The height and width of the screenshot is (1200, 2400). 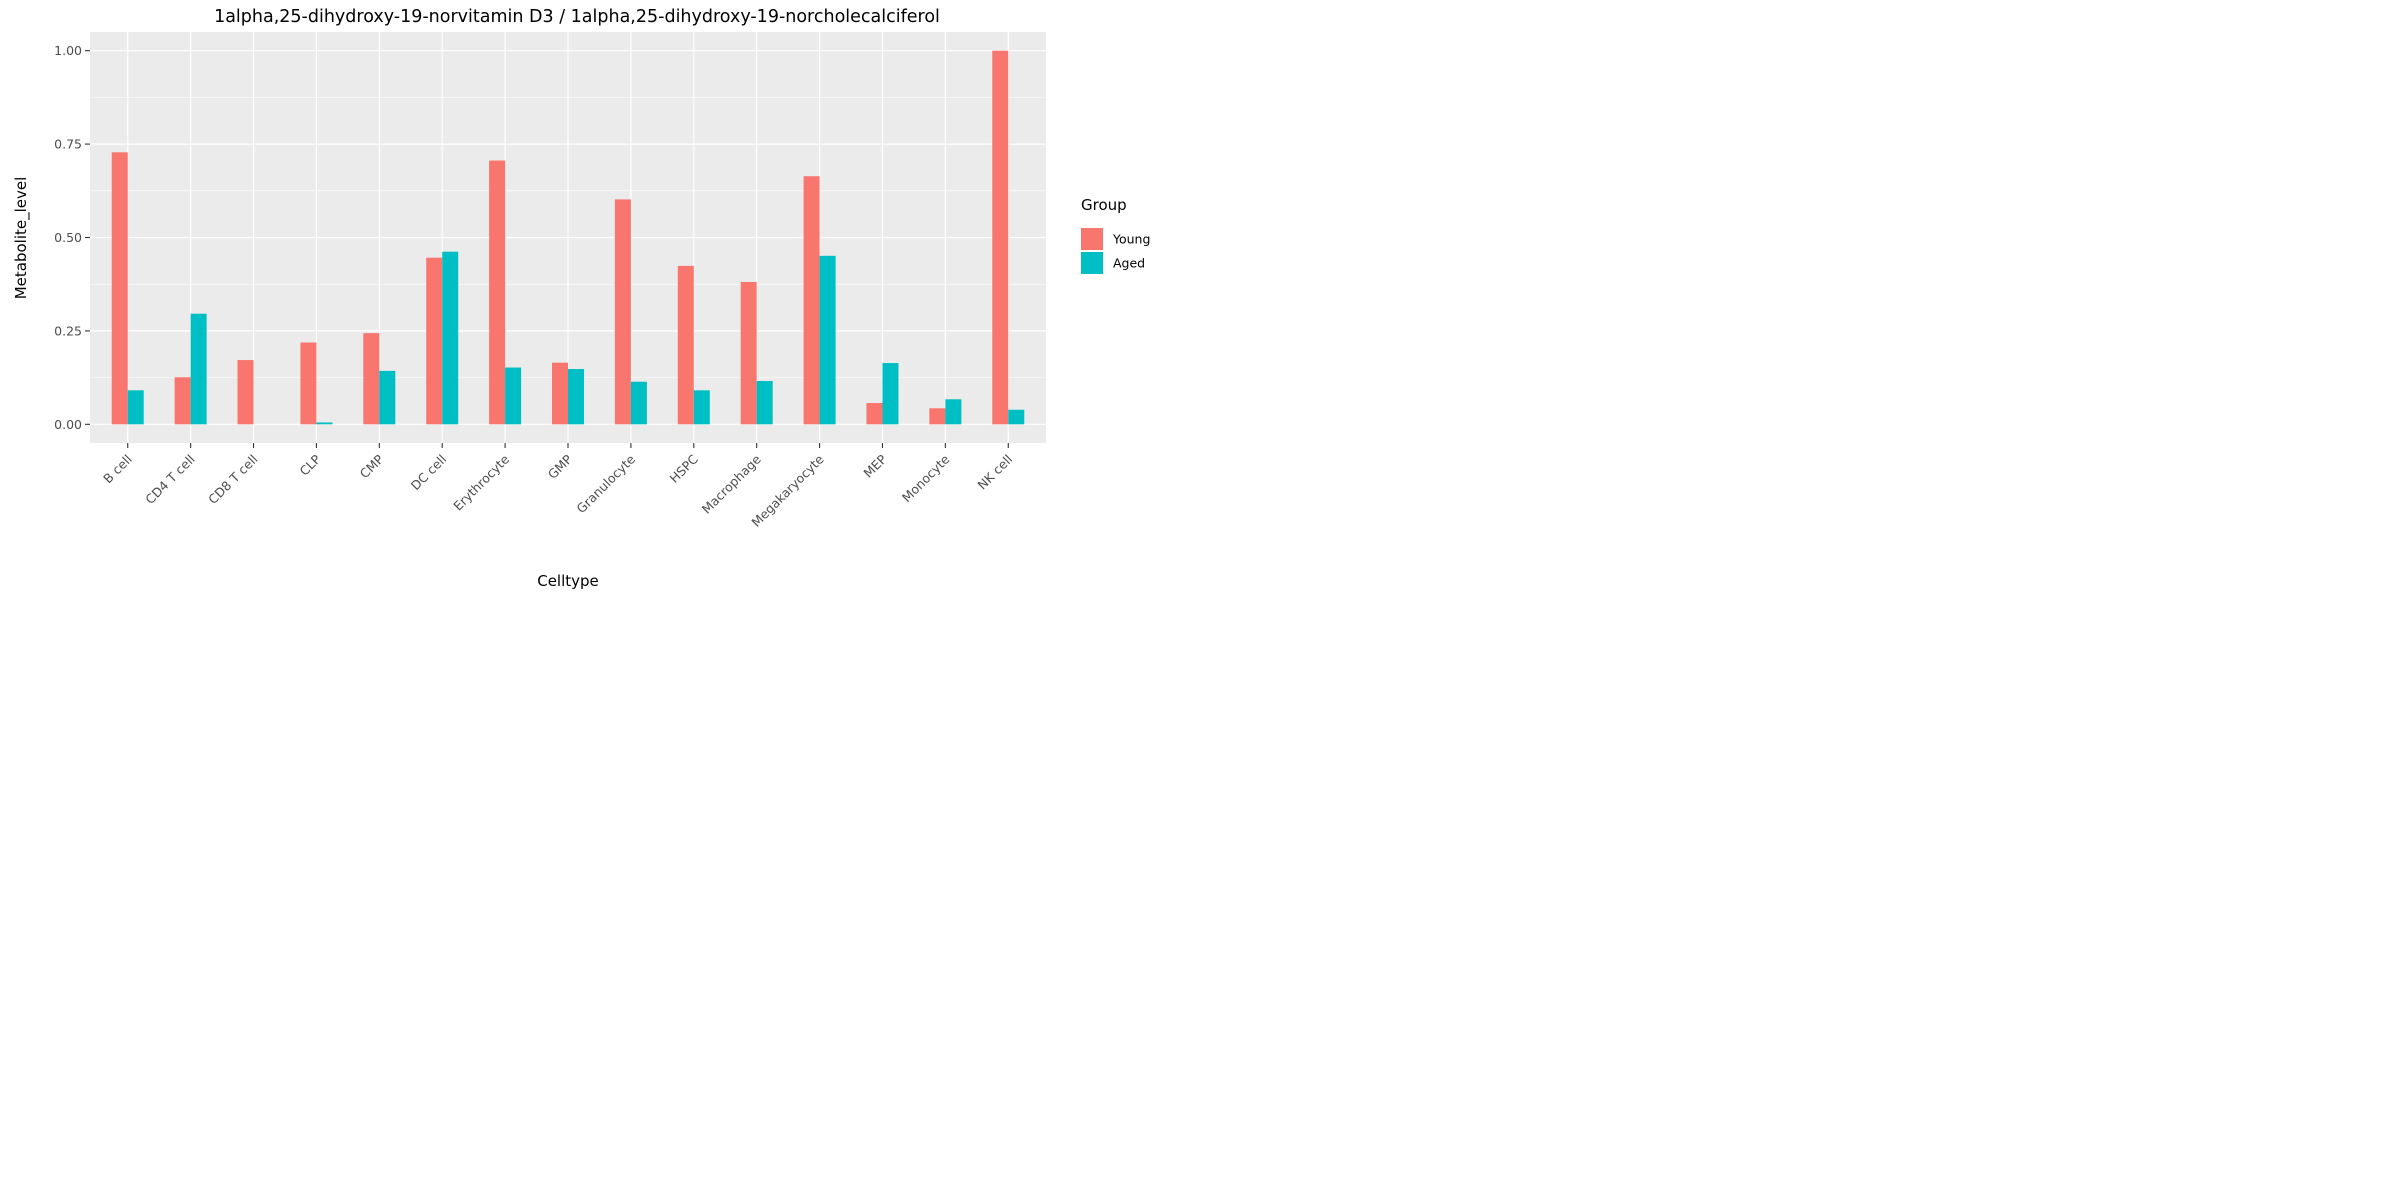 What do you see at coordinates (994, 472) in the screenshot?
I see `x-tick-label: NK cell` at bounding box center [994, 472].